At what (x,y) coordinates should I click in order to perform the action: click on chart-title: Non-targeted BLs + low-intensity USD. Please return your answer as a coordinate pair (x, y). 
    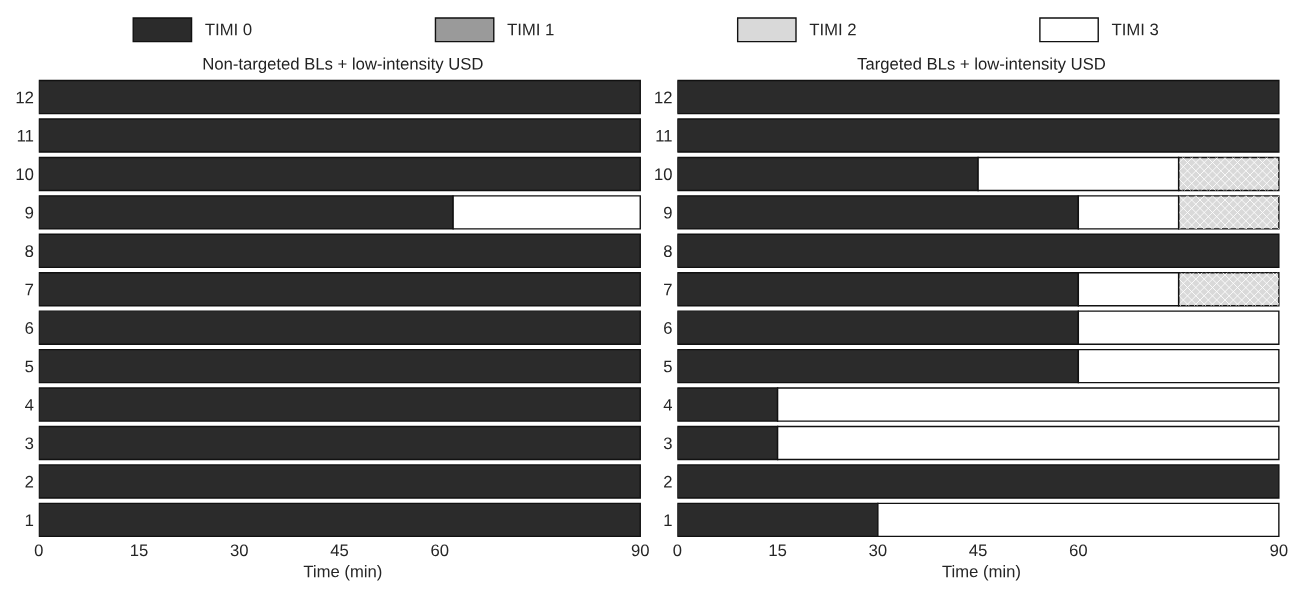
    Looking at the image, I should click on (343, 65).